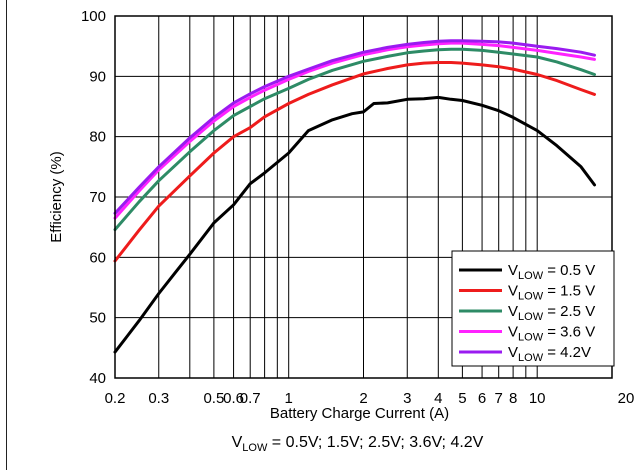  Describe the element at coordinates (569, 270) in the screenshot. I see `legend-label-rest: = 0.5 V` at that location.